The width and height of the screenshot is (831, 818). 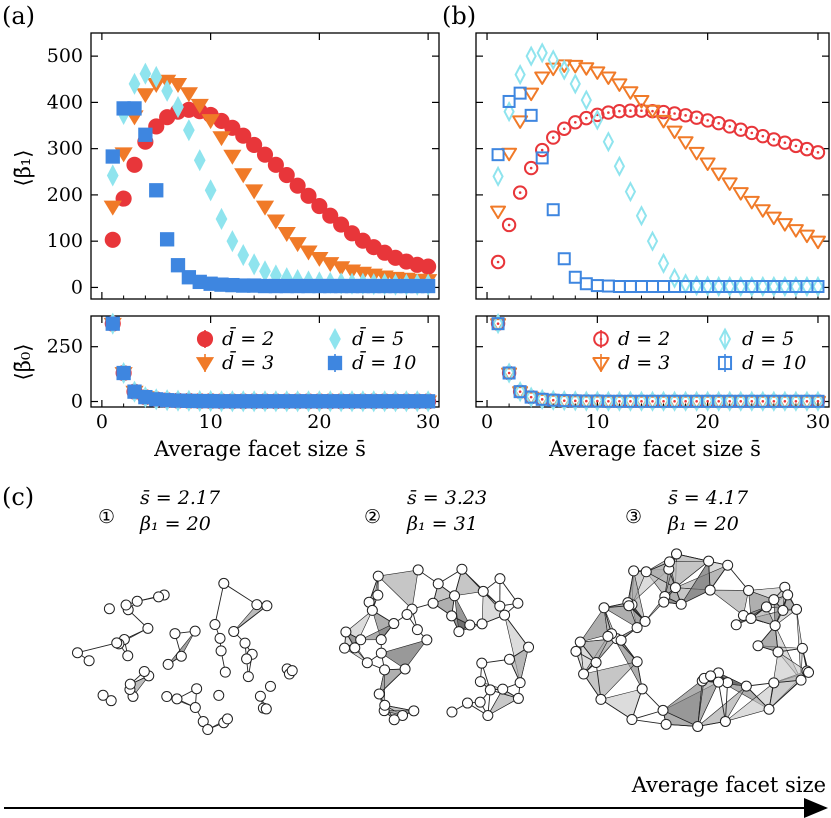 What do you see at coordinates (18, 16) in the screenshot?
I see `panel-label-a: (a)` at bounding box center [18, 16].